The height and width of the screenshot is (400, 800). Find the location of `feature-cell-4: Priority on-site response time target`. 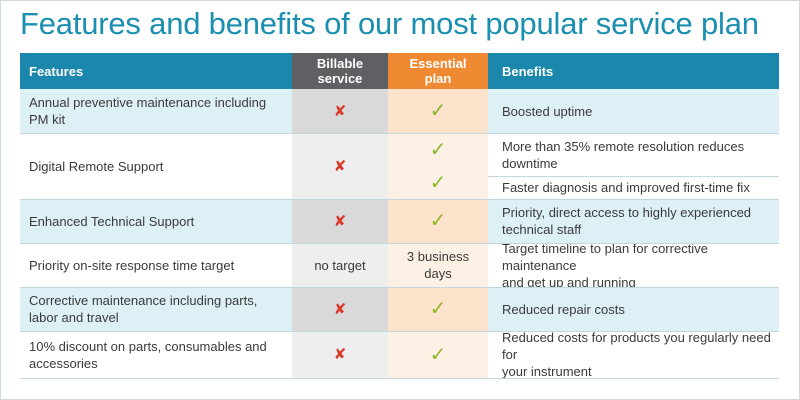

feature-cell-4: Priority on-site response time target is located at coordinates (156, 265).